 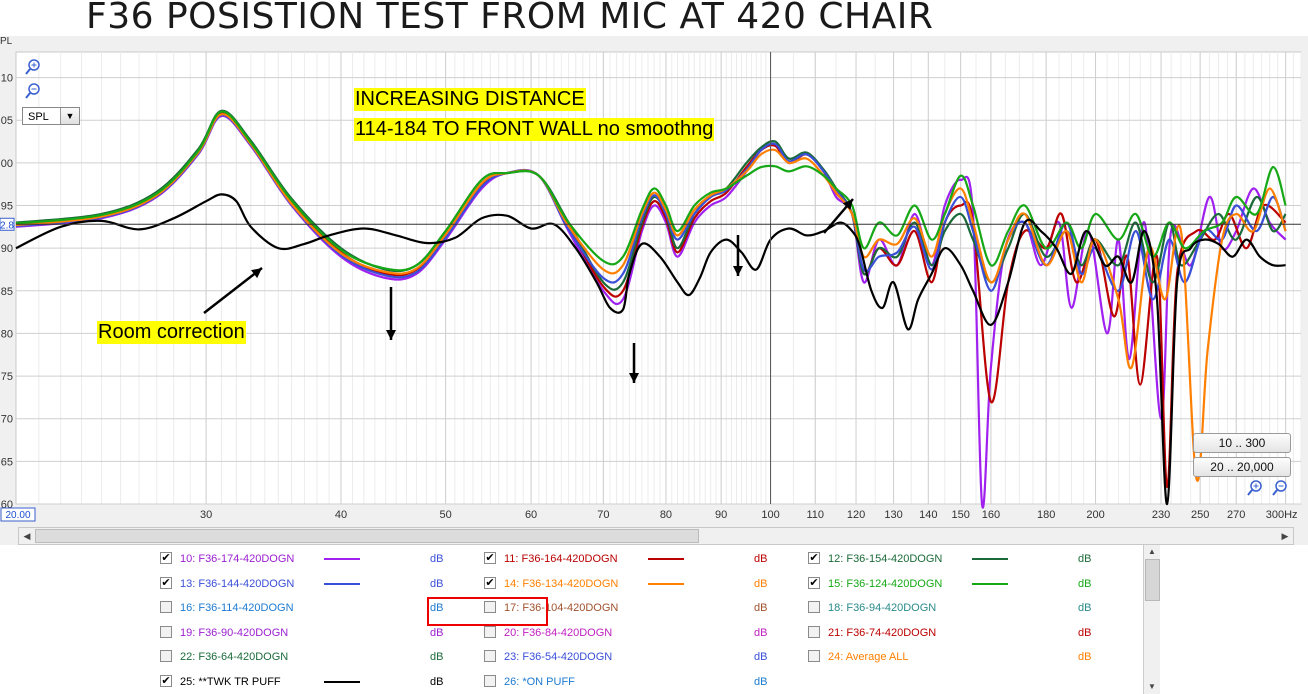 I want to click on legend-item: 16: F36-114-420DOGN dB, so click(x=310, y=608).